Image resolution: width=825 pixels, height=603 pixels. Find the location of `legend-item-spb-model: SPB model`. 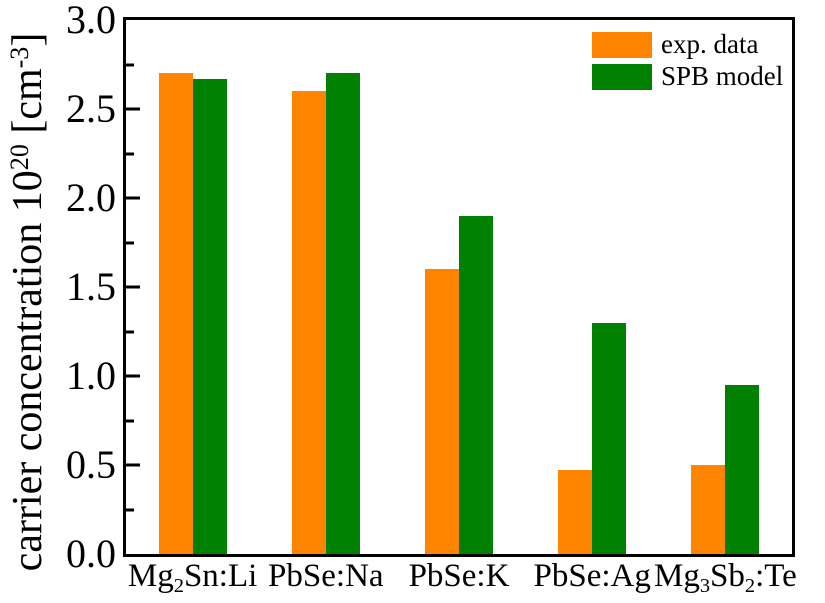

legend-item-spb-model: SPB model is located at coordinates (687, 76).